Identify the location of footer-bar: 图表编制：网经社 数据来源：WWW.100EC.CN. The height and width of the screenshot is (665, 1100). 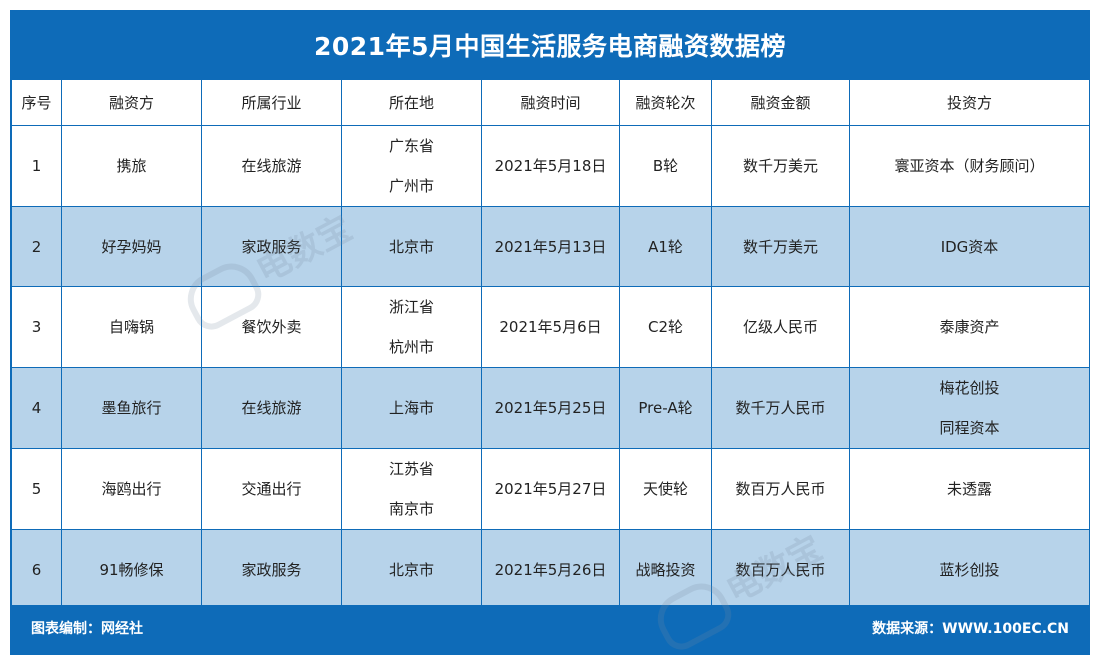
(550, 629).